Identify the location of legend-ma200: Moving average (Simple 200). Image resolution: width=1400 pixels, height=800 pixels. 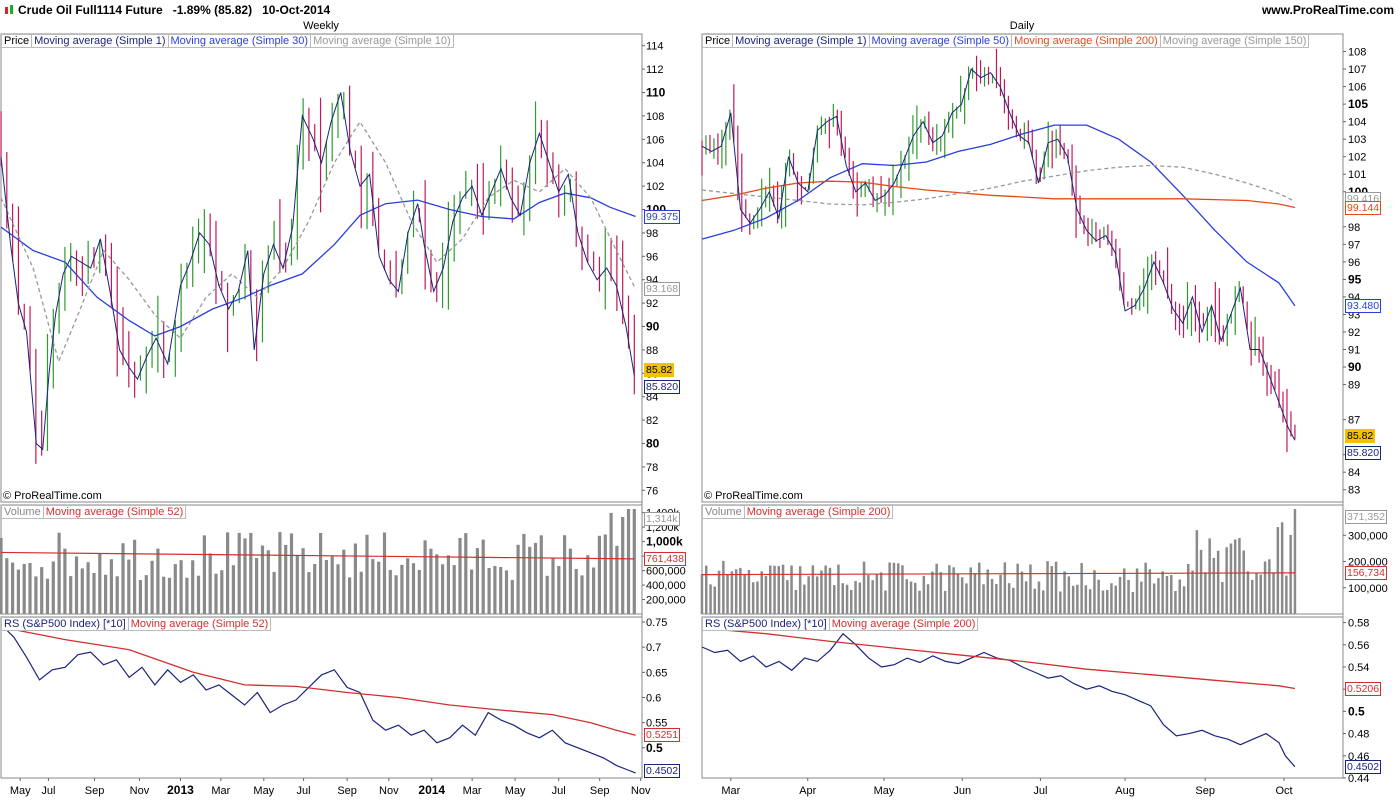
(1086, 41).